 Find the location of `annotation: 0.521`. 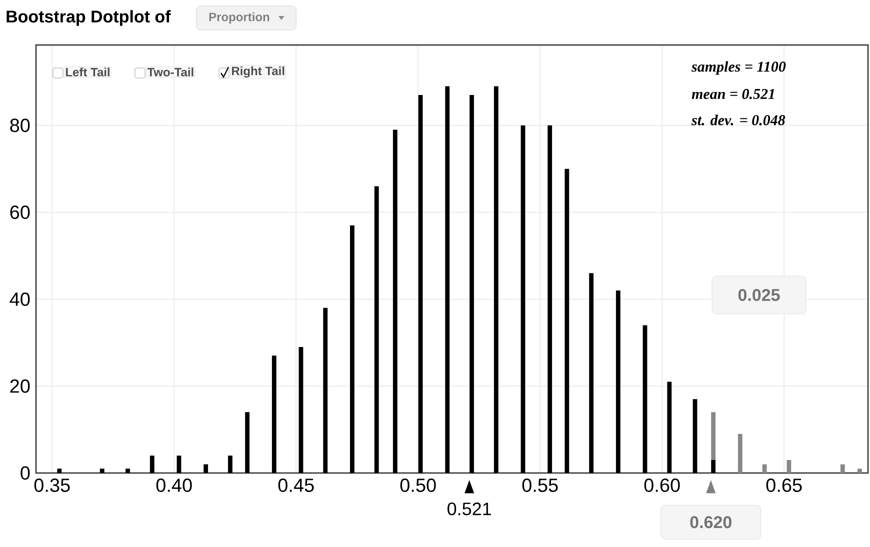

annotation: 0.521 is located at coordinates (469, 509).